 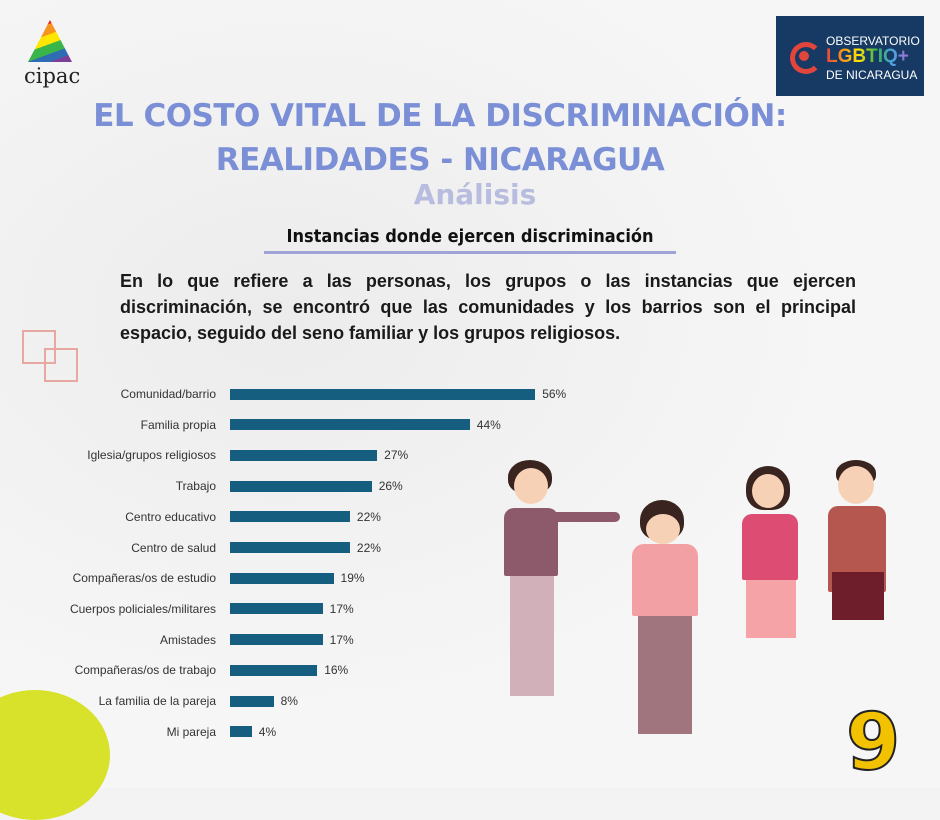 I want to click on data-label: 16%, so click(x=336, y=670).